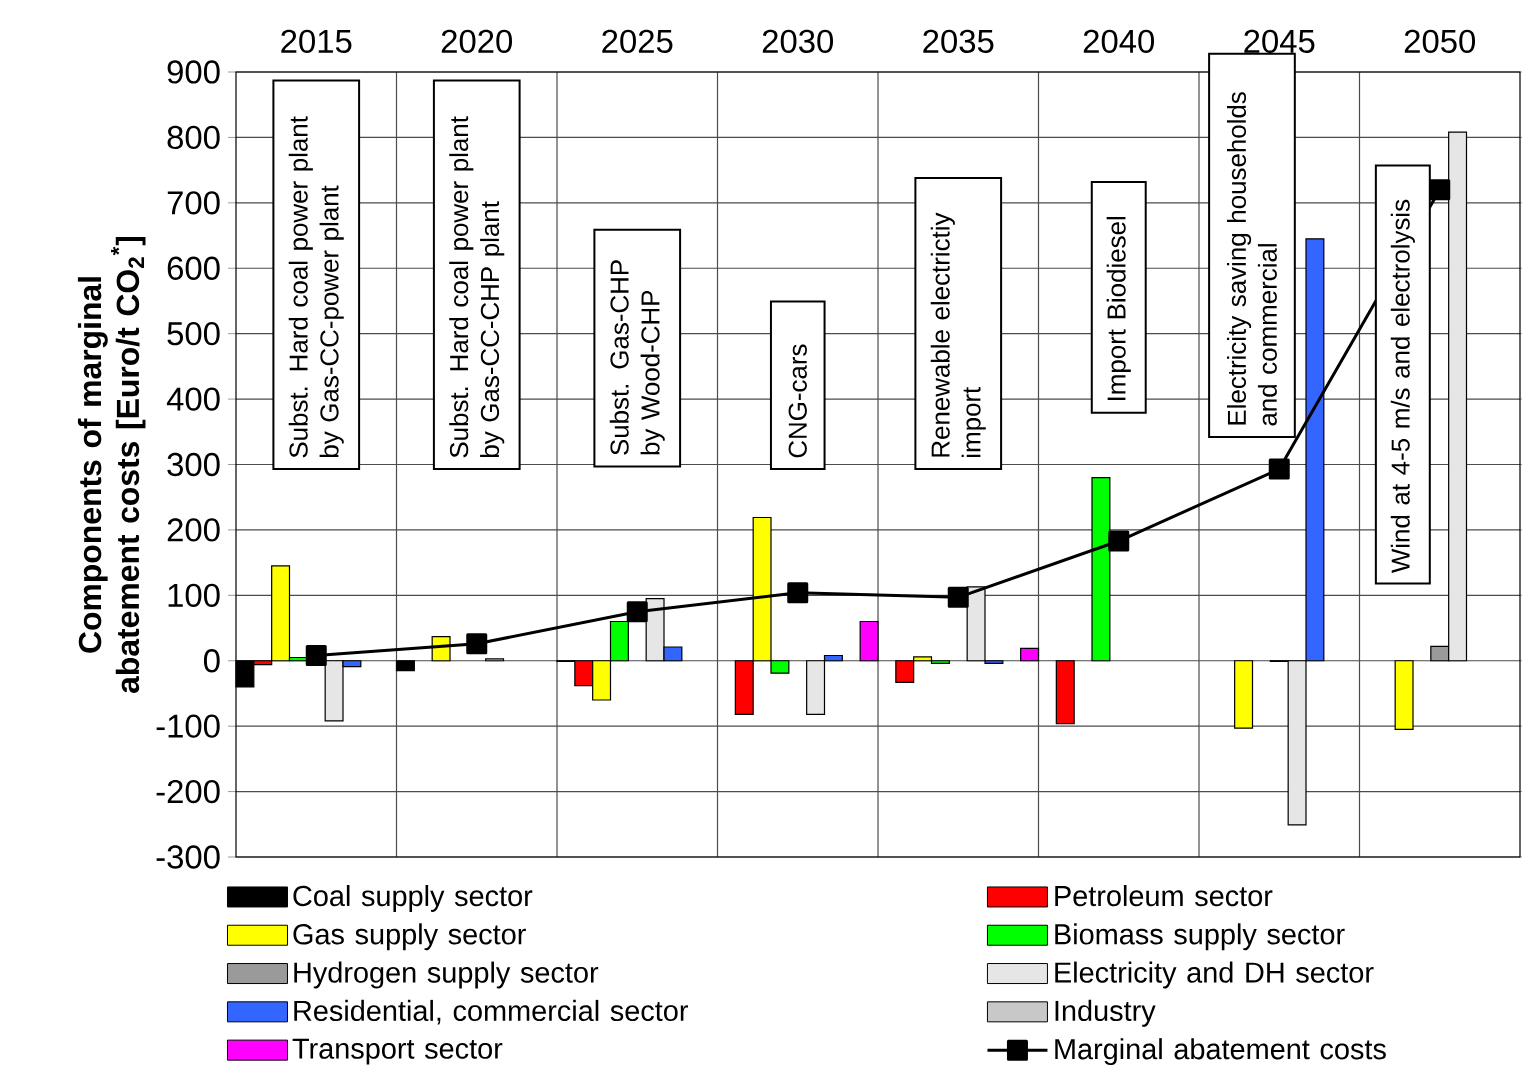 The image size is (1522, 1080). I want to click on x-tick-label: 2035, so click(958, 41).